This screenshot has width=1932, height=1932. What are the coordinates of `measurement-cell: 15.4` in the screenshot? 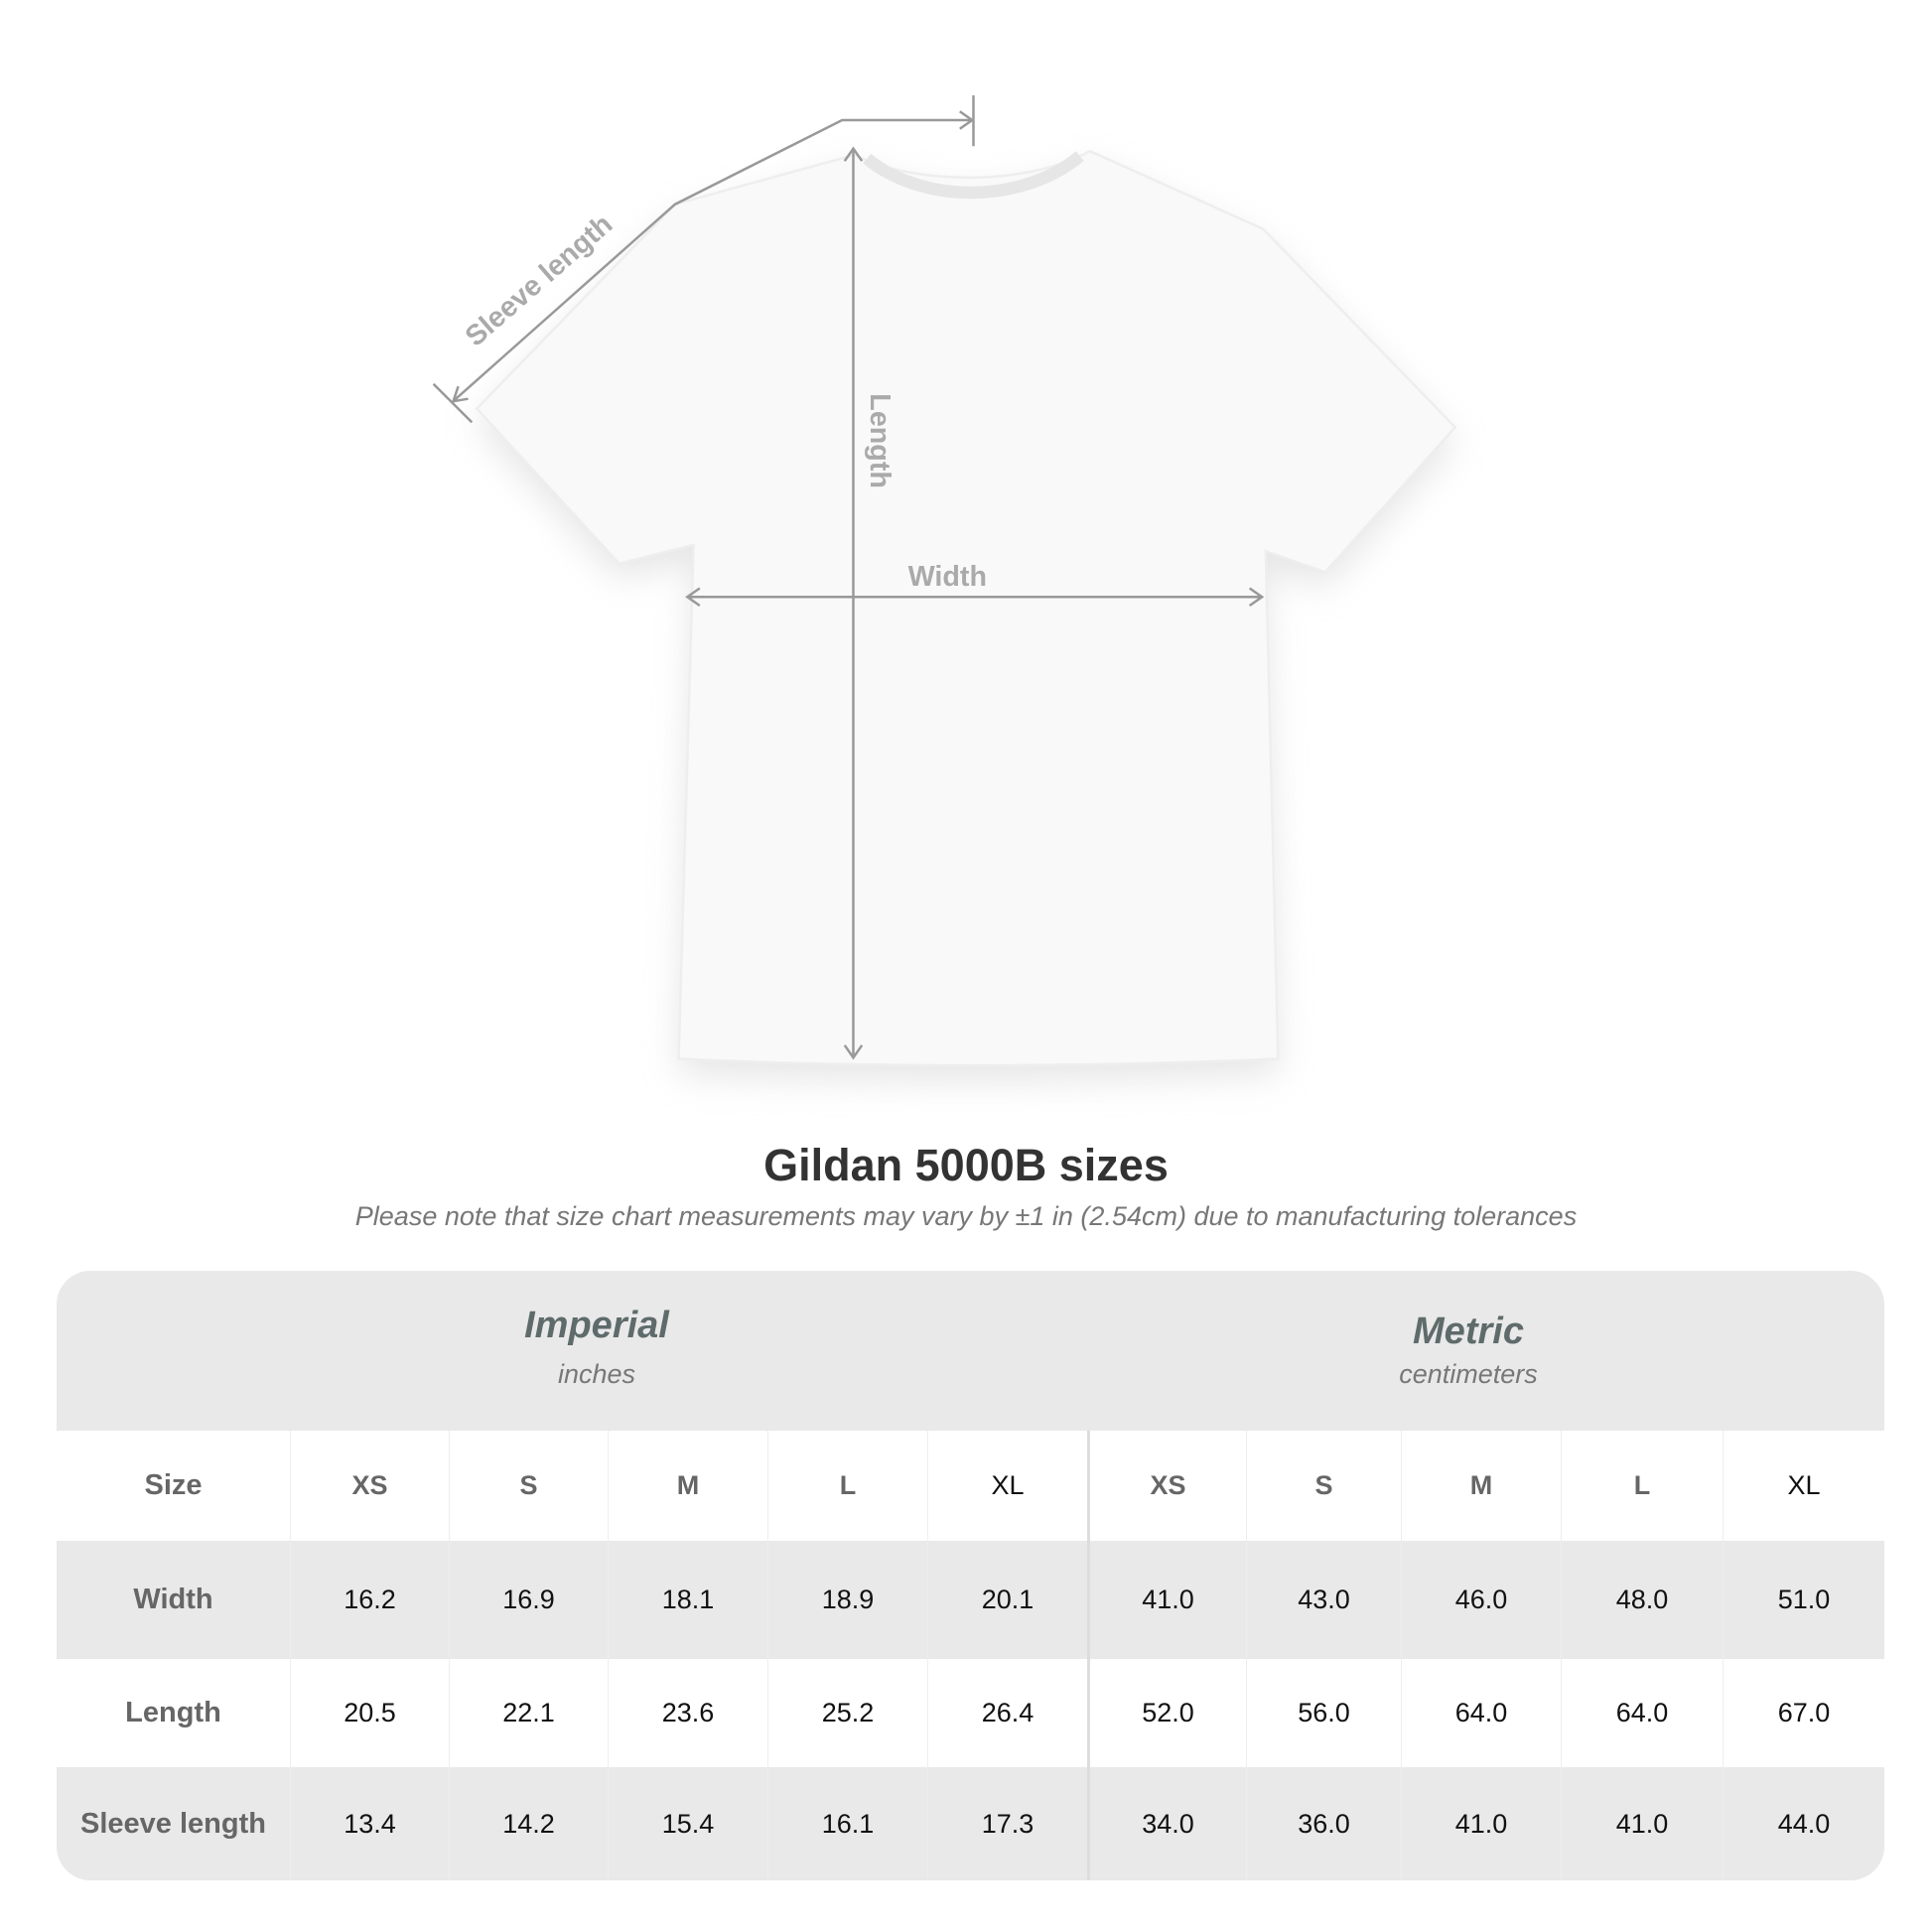 It's located at (687, 1823).